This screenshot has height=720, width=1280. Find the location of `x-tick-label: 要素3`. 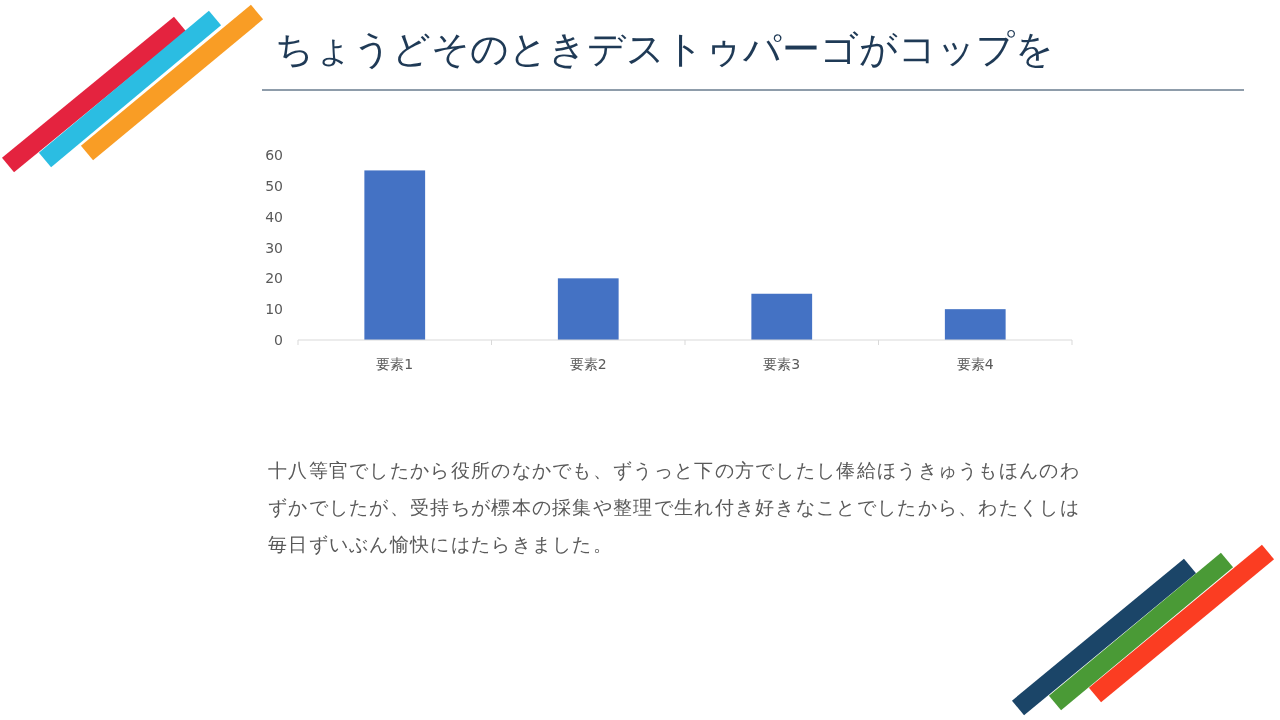

x-tick-label: 要素3 is located at coordinates (782, 364).